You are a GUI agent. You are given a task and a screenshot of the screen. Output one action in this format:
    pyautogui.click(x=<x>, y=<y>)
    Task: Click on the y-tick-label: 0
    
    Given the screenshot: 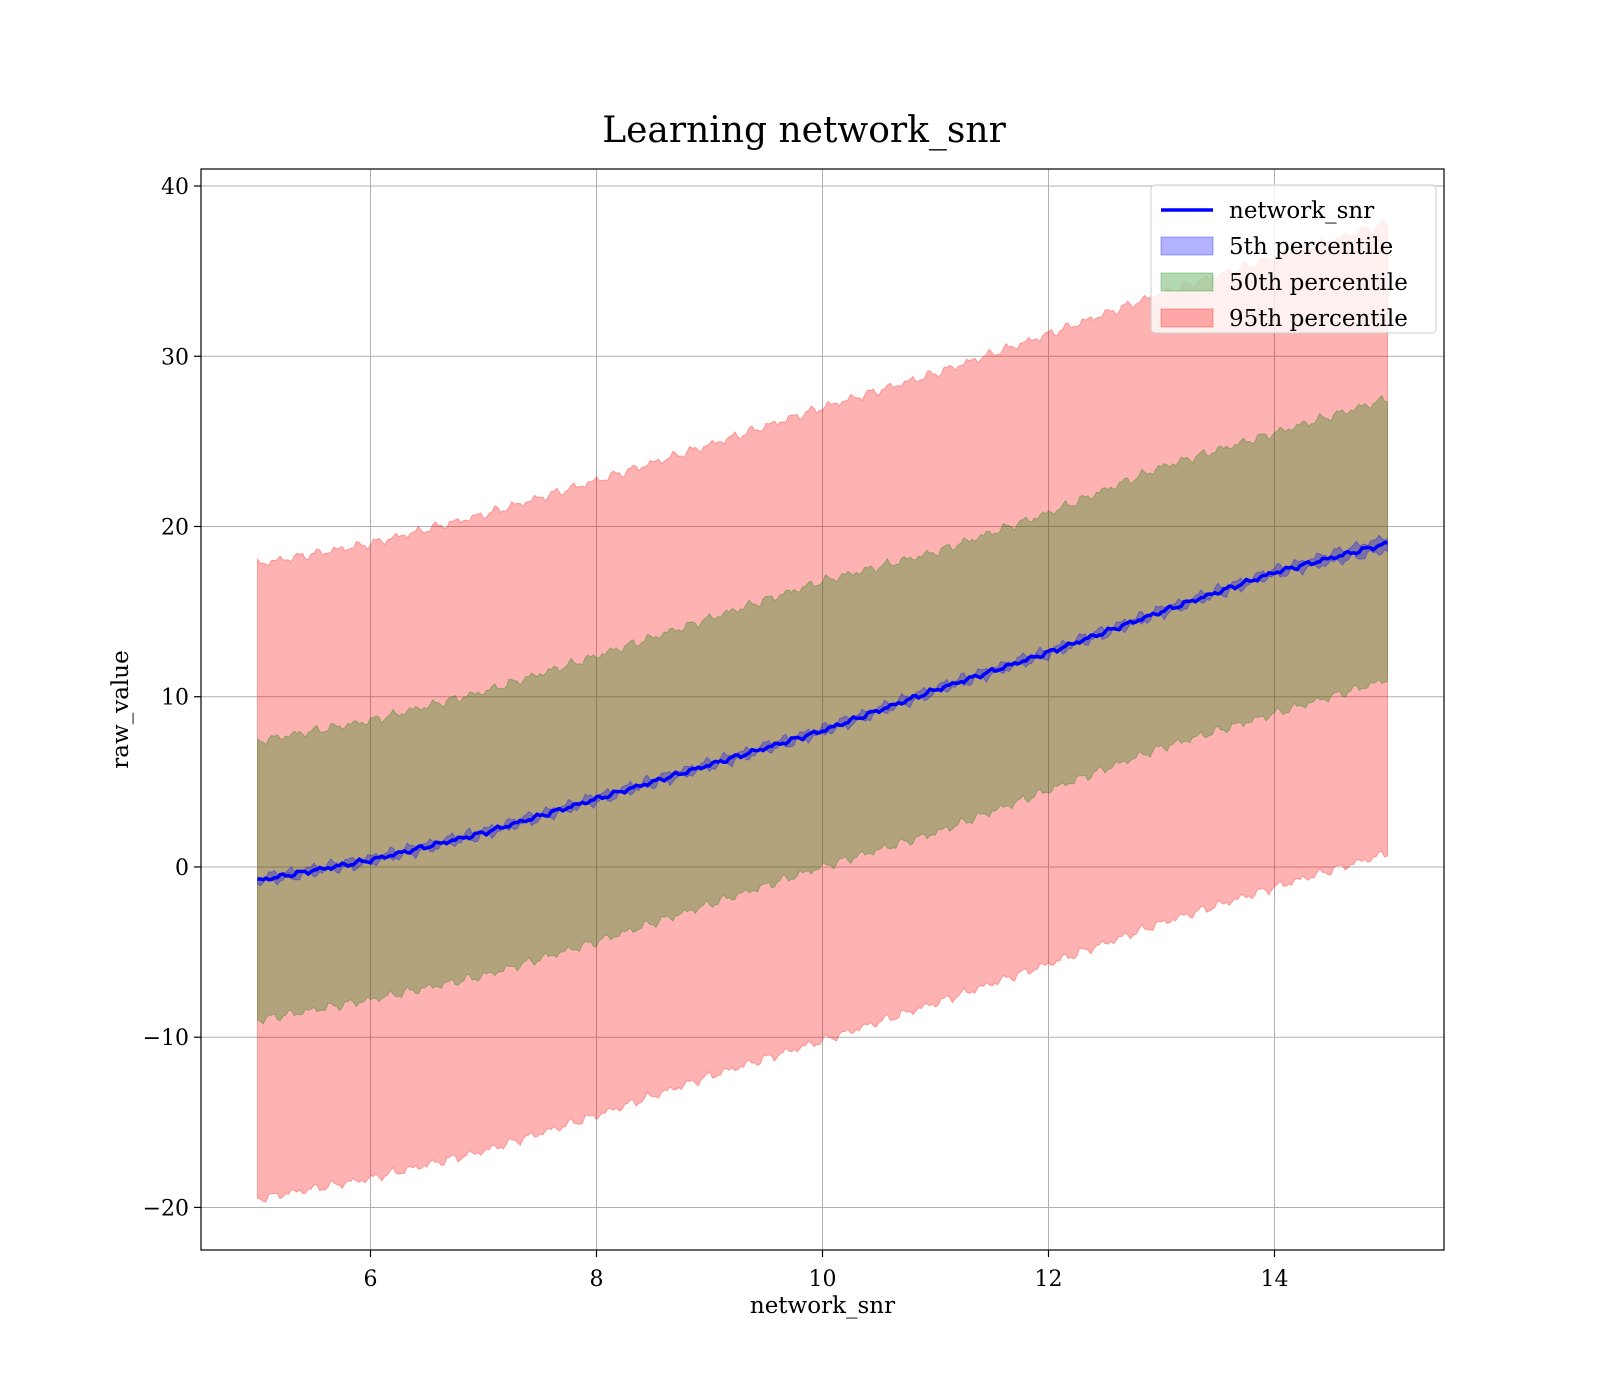 What is the action you would take?
    pyautogui.click(x=182, y=868)
    